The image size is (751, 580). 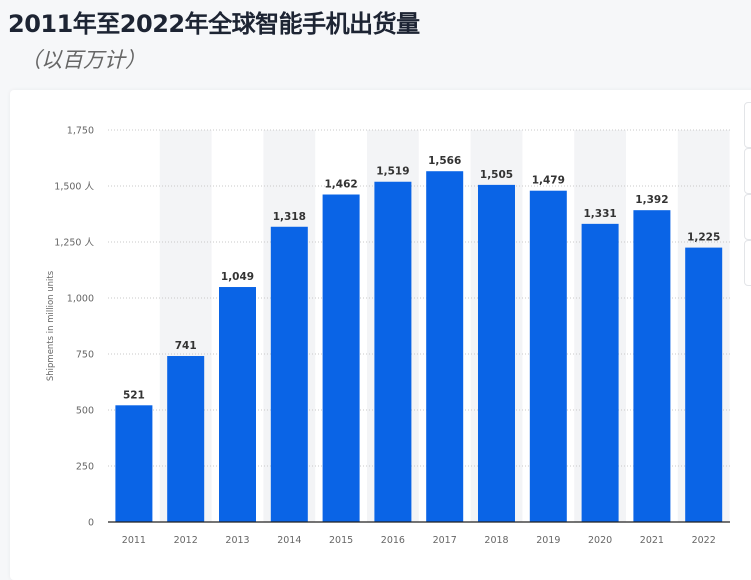 What do you see at coordinates (341, 358) in the screenshot?
I see `bar-2015` at bounding box center [341, 358].